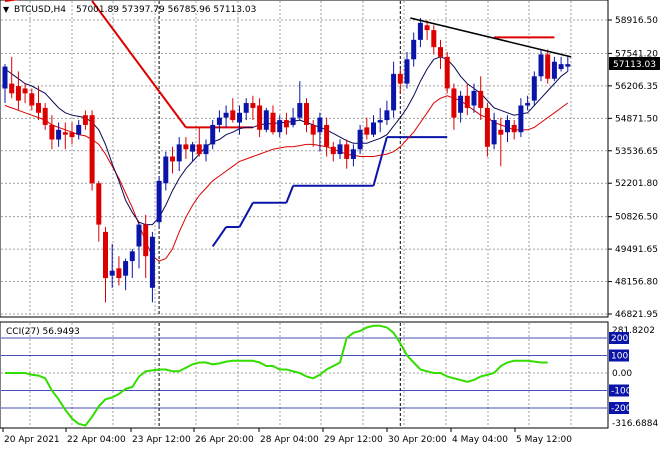  I want to click on price-tick-label: 58916.50, so click(636, 21).